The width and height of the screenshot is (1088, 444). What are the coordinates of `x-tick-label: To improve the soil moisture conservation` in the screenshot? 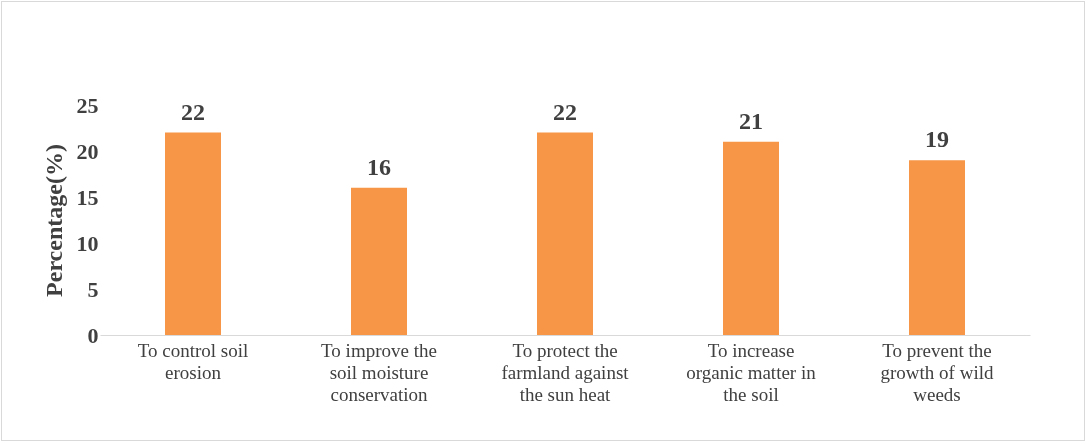 It's located at (379, 372).